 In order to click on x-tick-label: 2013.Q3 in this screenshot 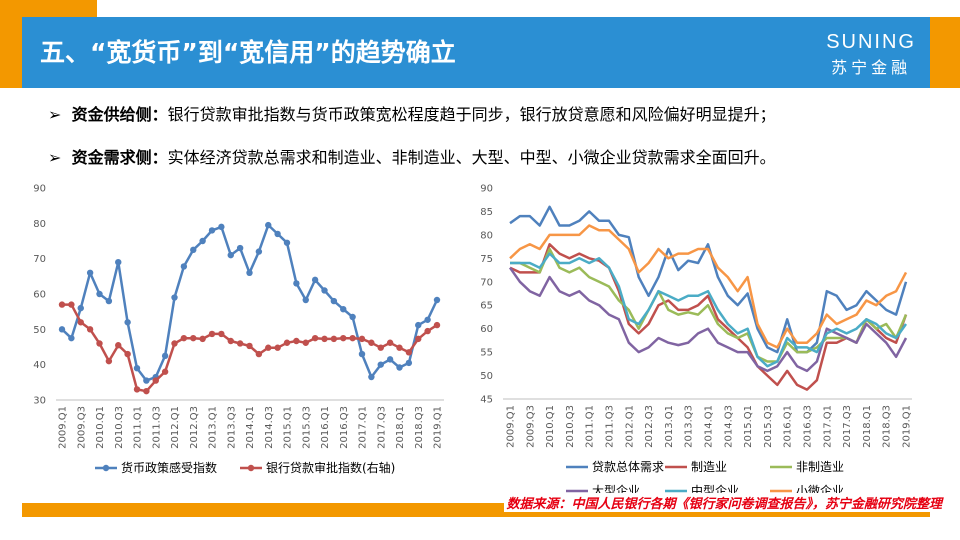, I will do `click(231, 427)`.